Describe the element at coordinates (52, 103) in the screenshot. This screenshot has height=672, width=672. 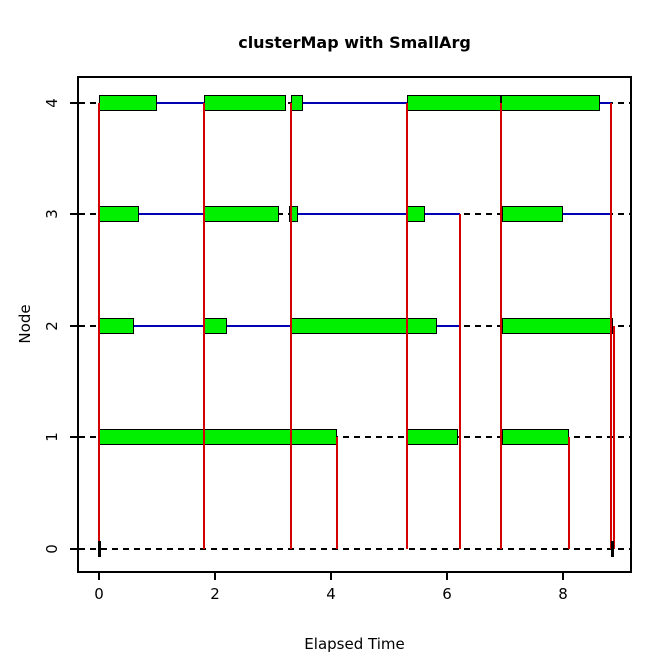
I see `y-tick-label: 4` at that location.